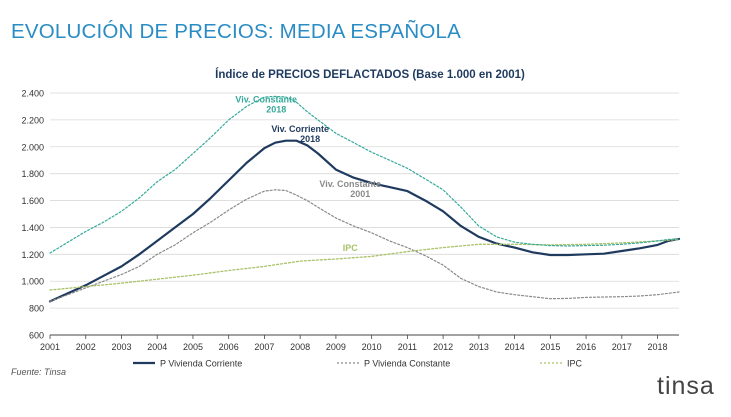 The width and height of the screenshot is (731, 417). What do you see at coordinates (364, 264) in the screenshot?
I see `series-line-ipc` at bounding box center [364, 264].